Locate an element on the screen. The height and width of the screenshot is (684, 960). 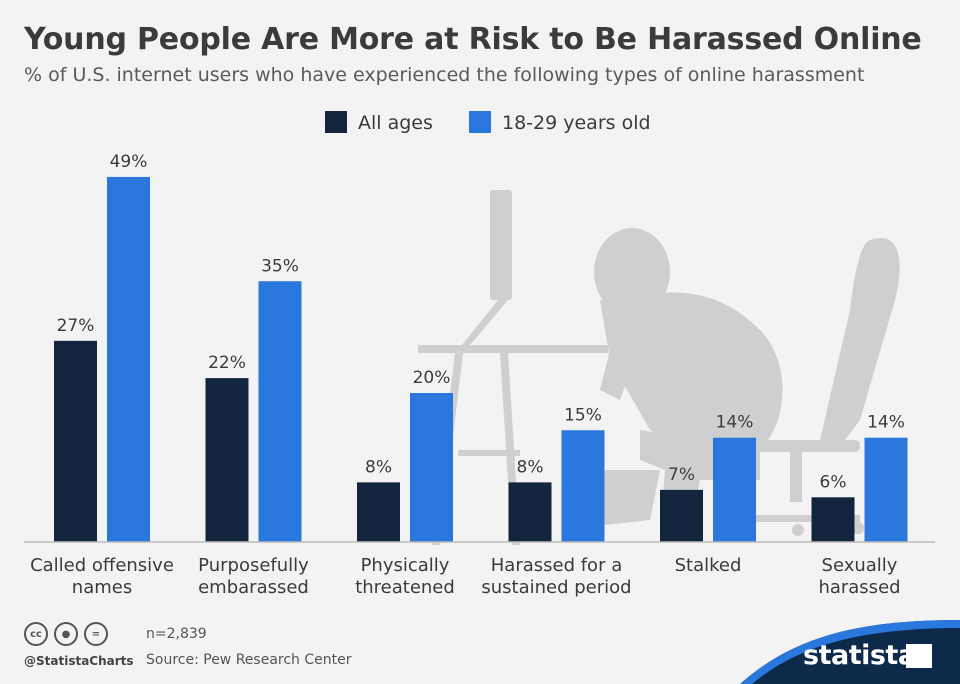
bar-value-label-3-0: 8% is located at coordinates (530, 467).